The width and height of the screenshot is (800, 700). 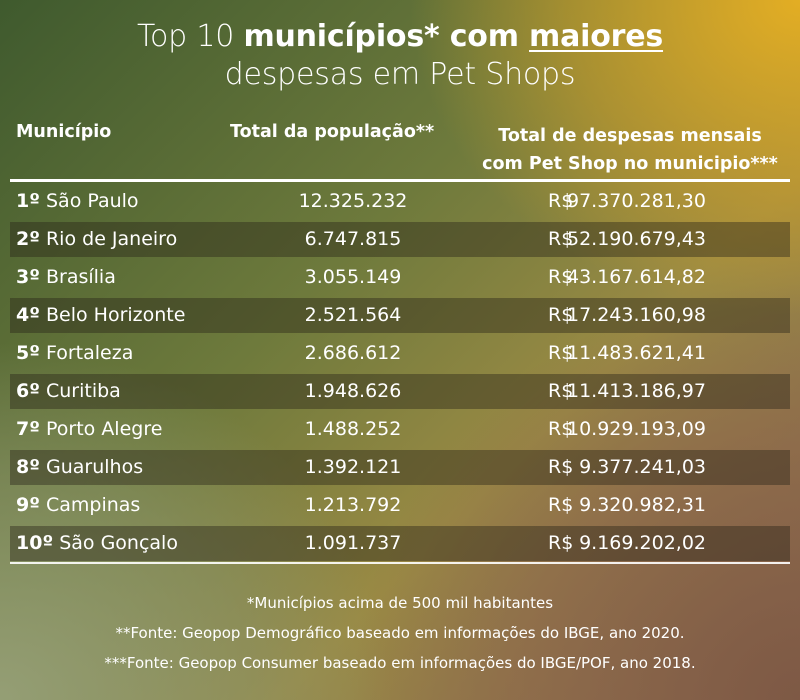 What do you see at coordinates (28, 391) in the screenshot?
I see `rank: 6º` at bounding box center [28, 391].